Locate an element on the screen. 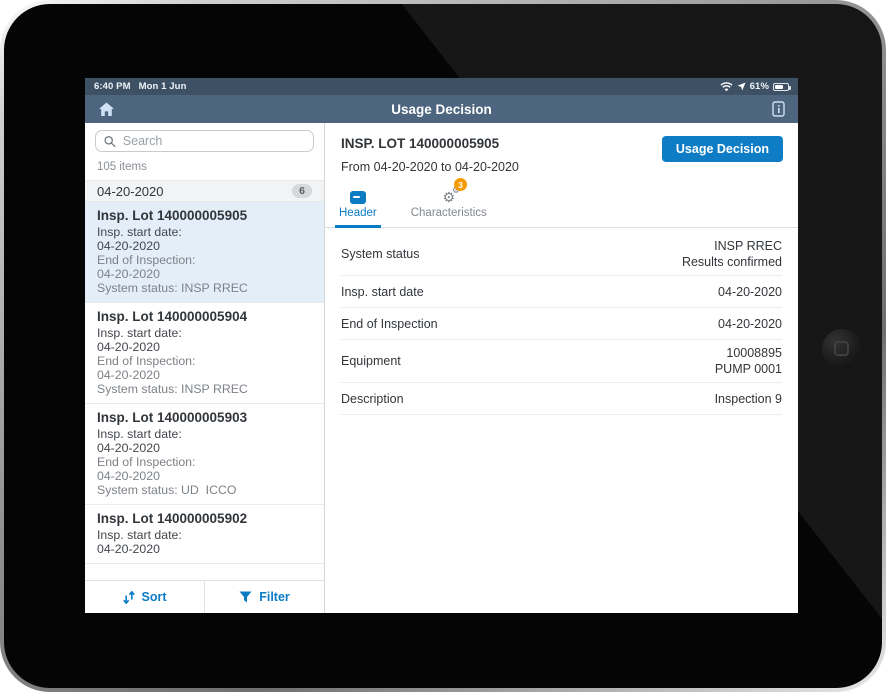  gears-icon: ⚙ ⚙ 3 is located at coordinates (455, 191).